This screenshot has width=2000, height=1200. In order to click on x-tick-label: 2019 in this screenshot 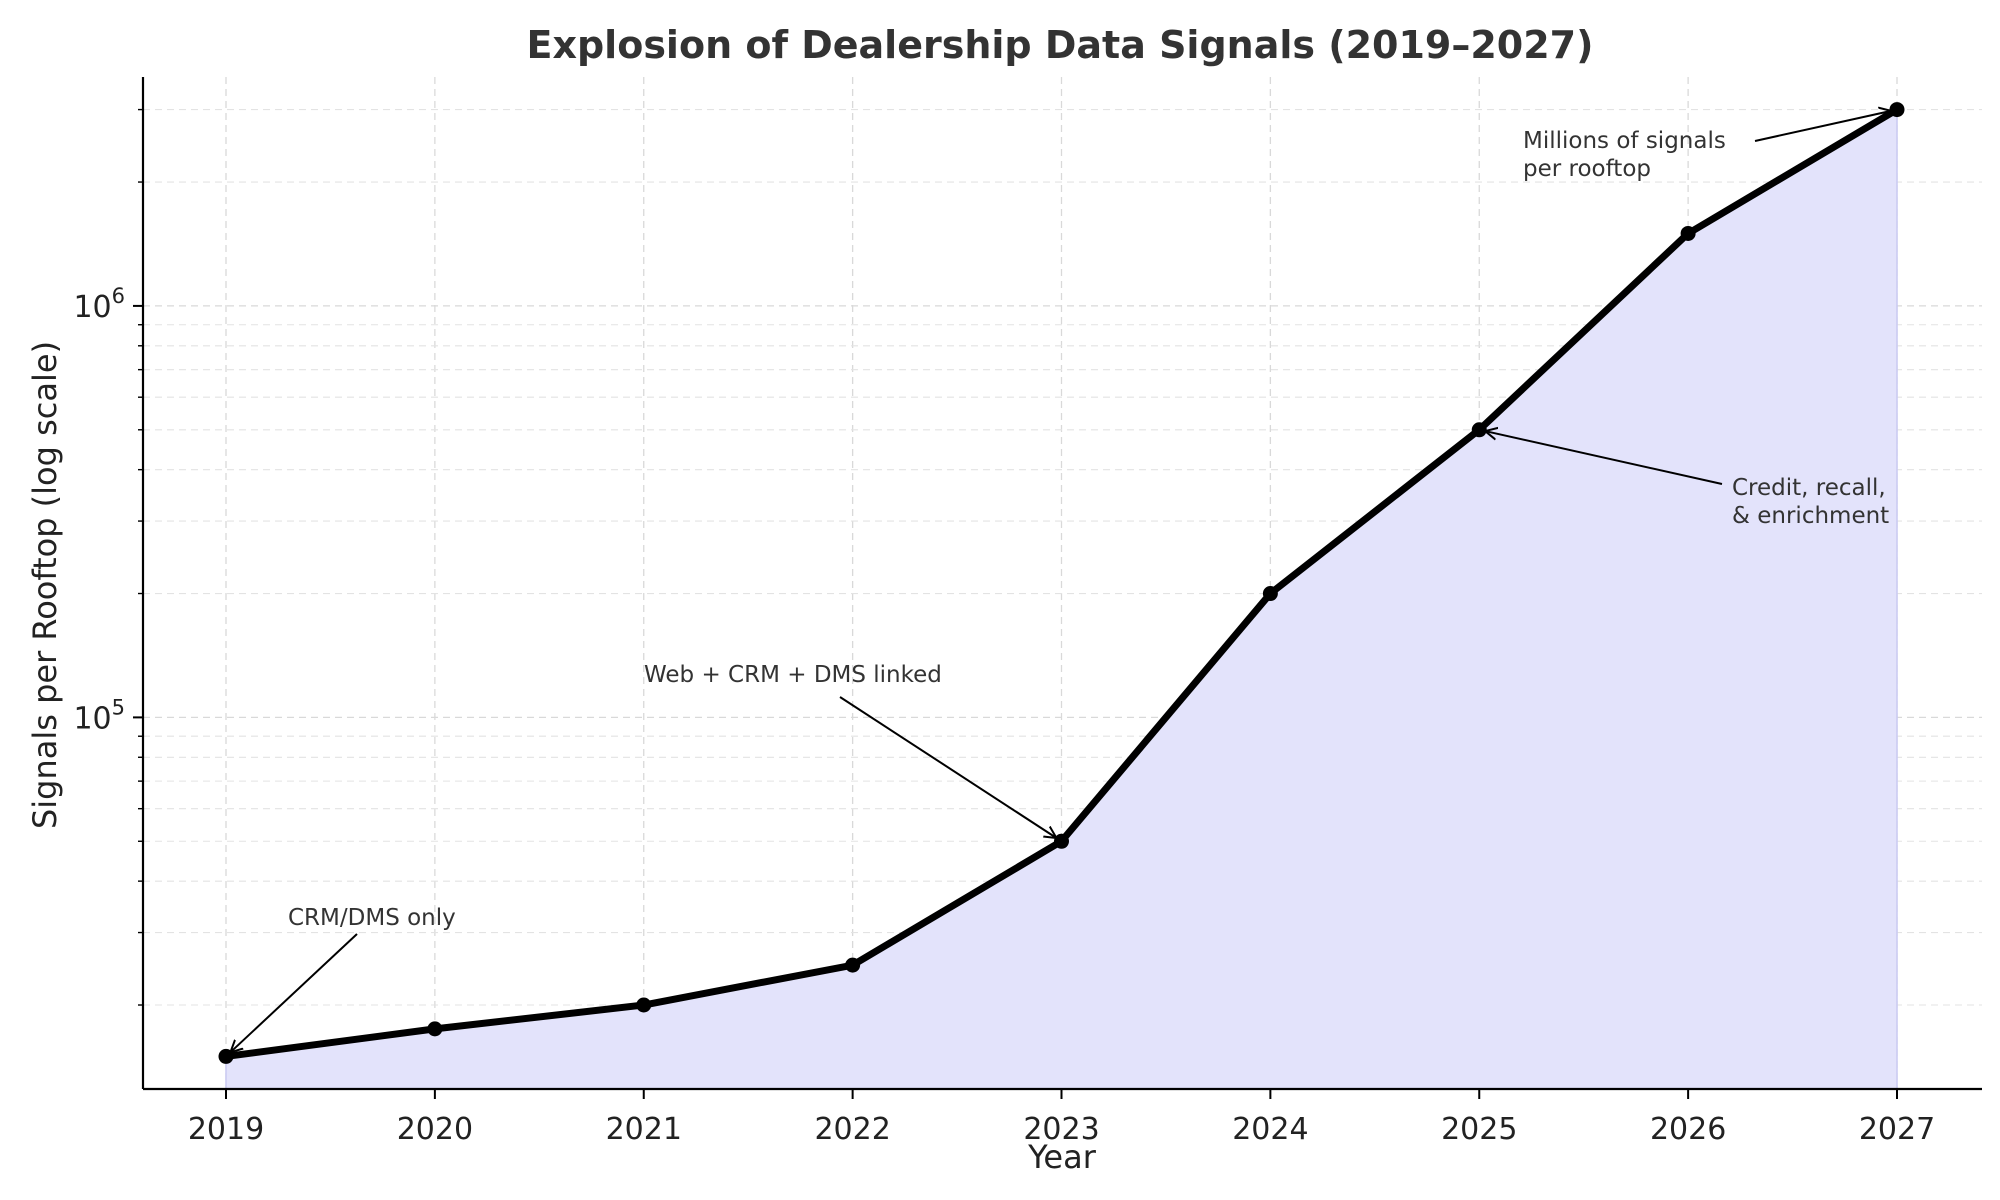, I will do `click(226, 1129)`.